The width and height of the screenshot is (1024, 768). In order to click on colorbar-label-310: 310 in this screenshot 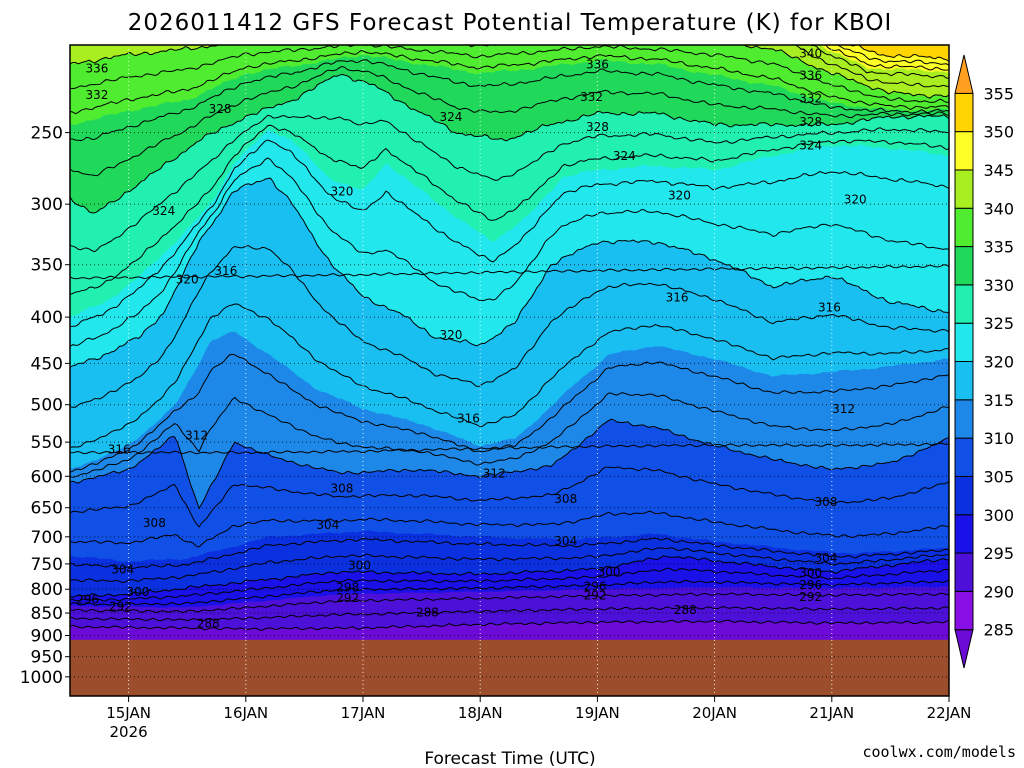, I will do `click(998, 438)`.